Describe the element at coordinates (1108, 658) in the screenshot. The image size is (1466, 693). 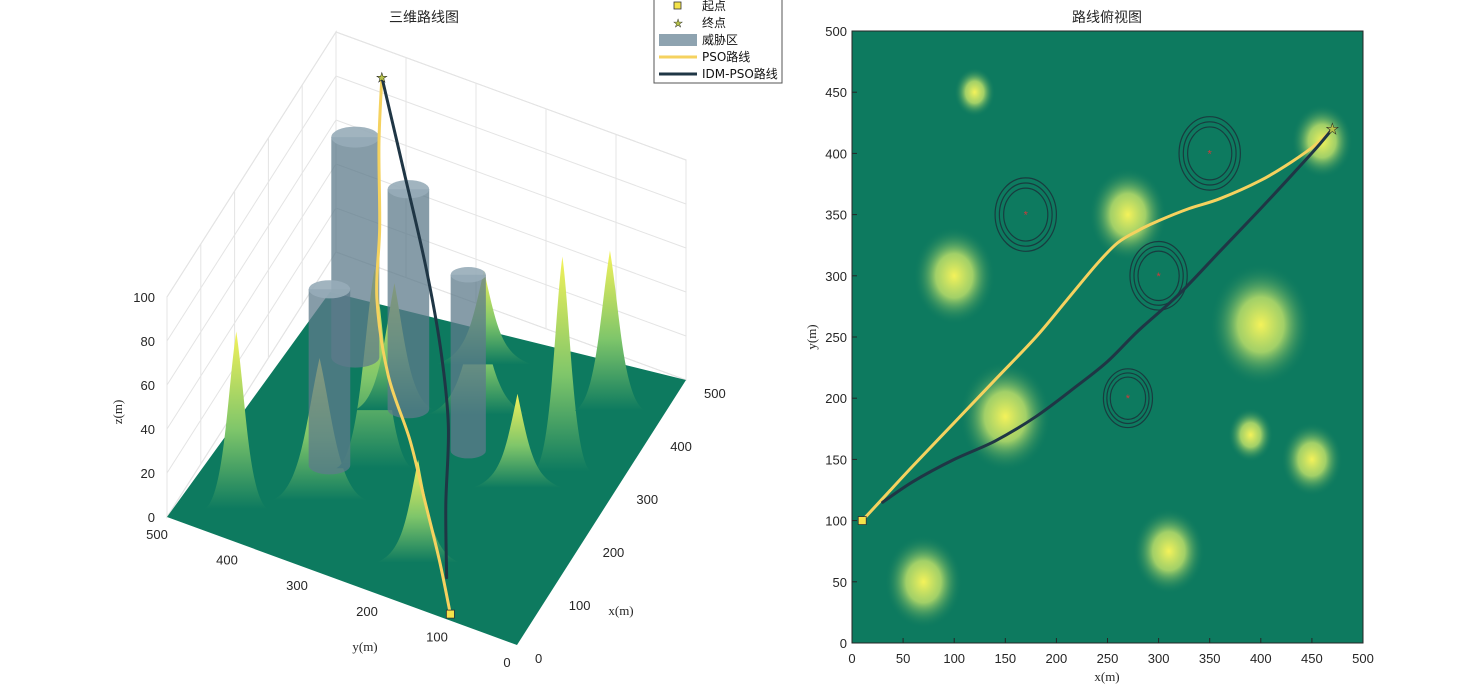
I see `x-tick-label: 250` at that location.